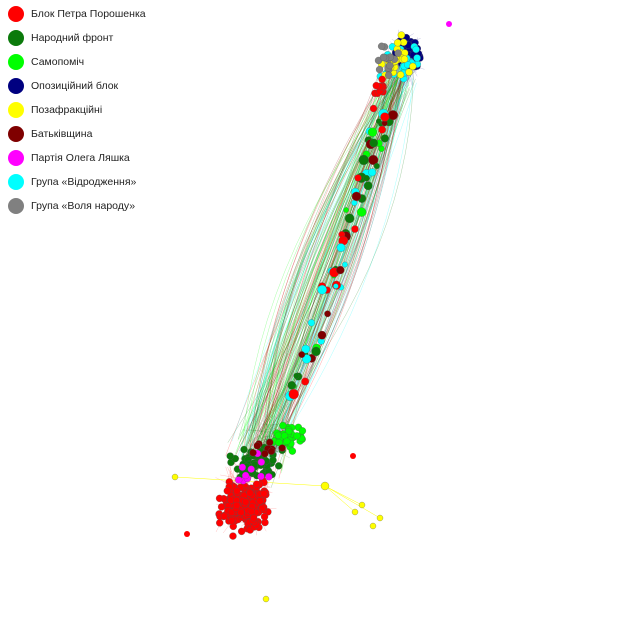 The image size is (625, 625). Describe the element at coordinates (75, 86) in the screenshot. I see `legend-label: Опозиційний блок` at that location.